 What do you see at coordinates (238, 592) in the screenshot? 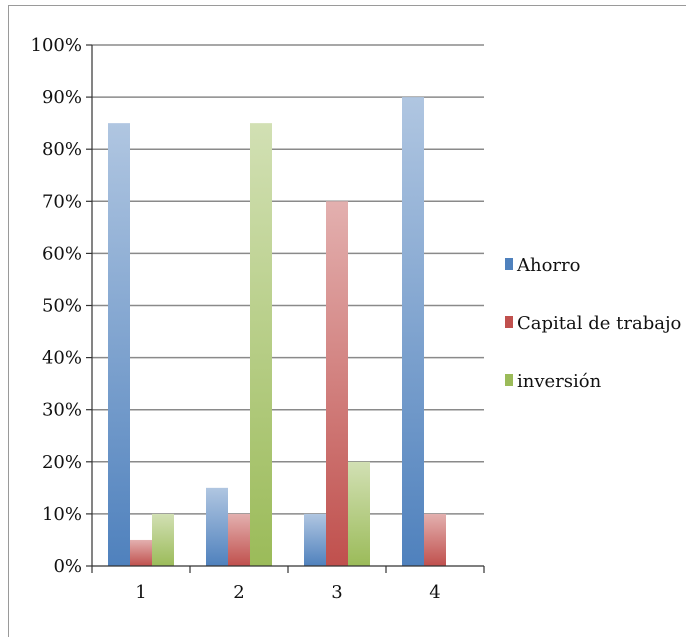
I see `x-tick-label: 2` at bounding box center [238, 592].